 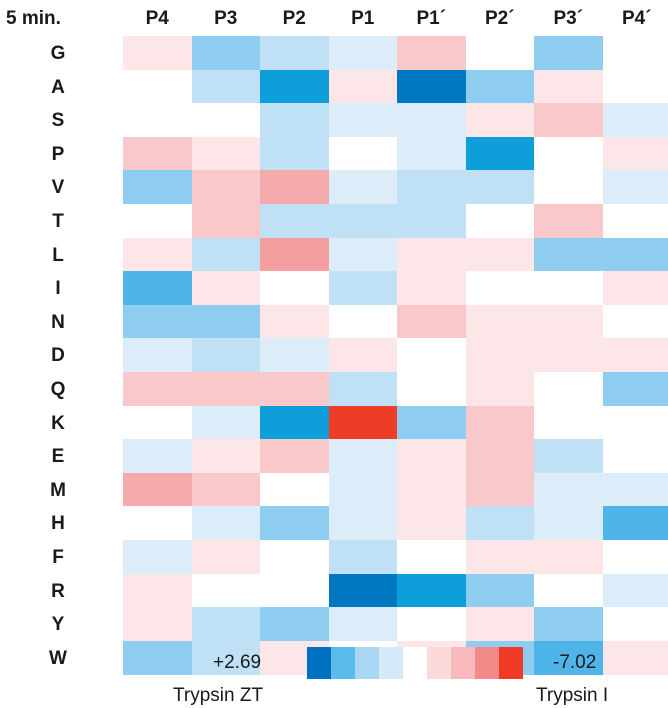 I want to click on legend-right-label: Trypsin I, so click(x=572, y=695).